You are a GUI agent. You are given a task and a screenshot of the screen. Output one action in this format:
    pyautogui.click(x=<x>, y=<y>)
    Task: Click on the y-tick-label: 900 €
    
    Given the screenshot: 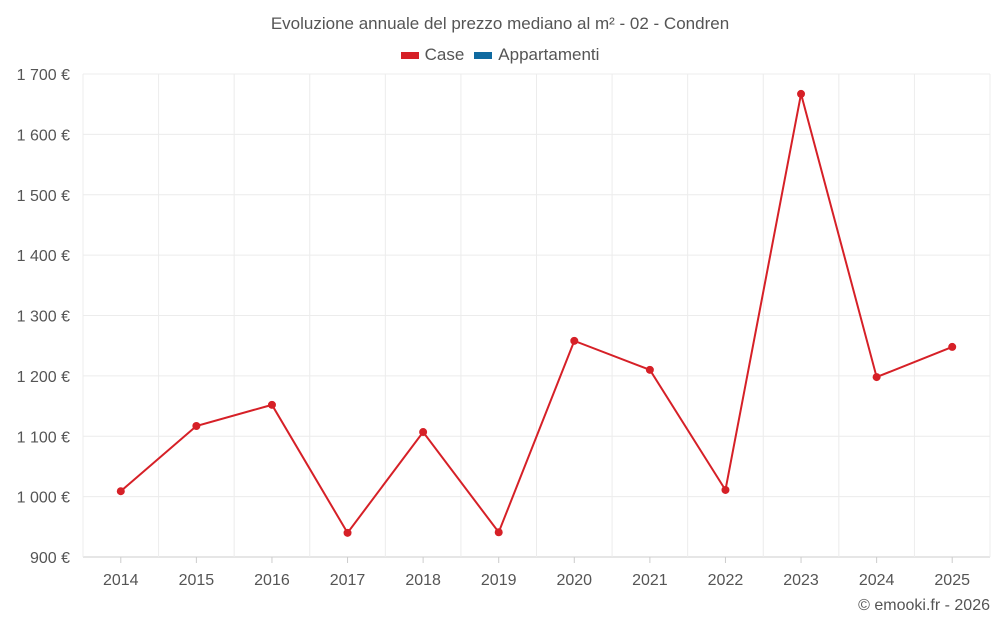 What is the action you would take?
    pyautogui.click(x=50, y=558)
    